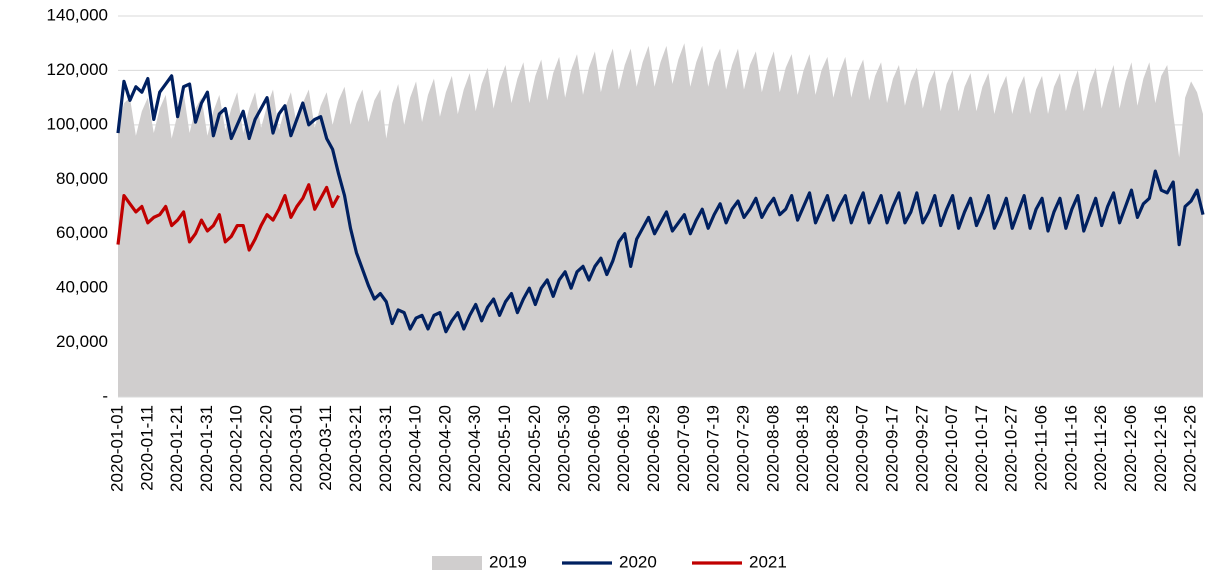  What do you see at coordinates (1100, 448) in the screenshot?
I see `x-tick-label: 2020-11-26` at bounding box center [1100, 448].